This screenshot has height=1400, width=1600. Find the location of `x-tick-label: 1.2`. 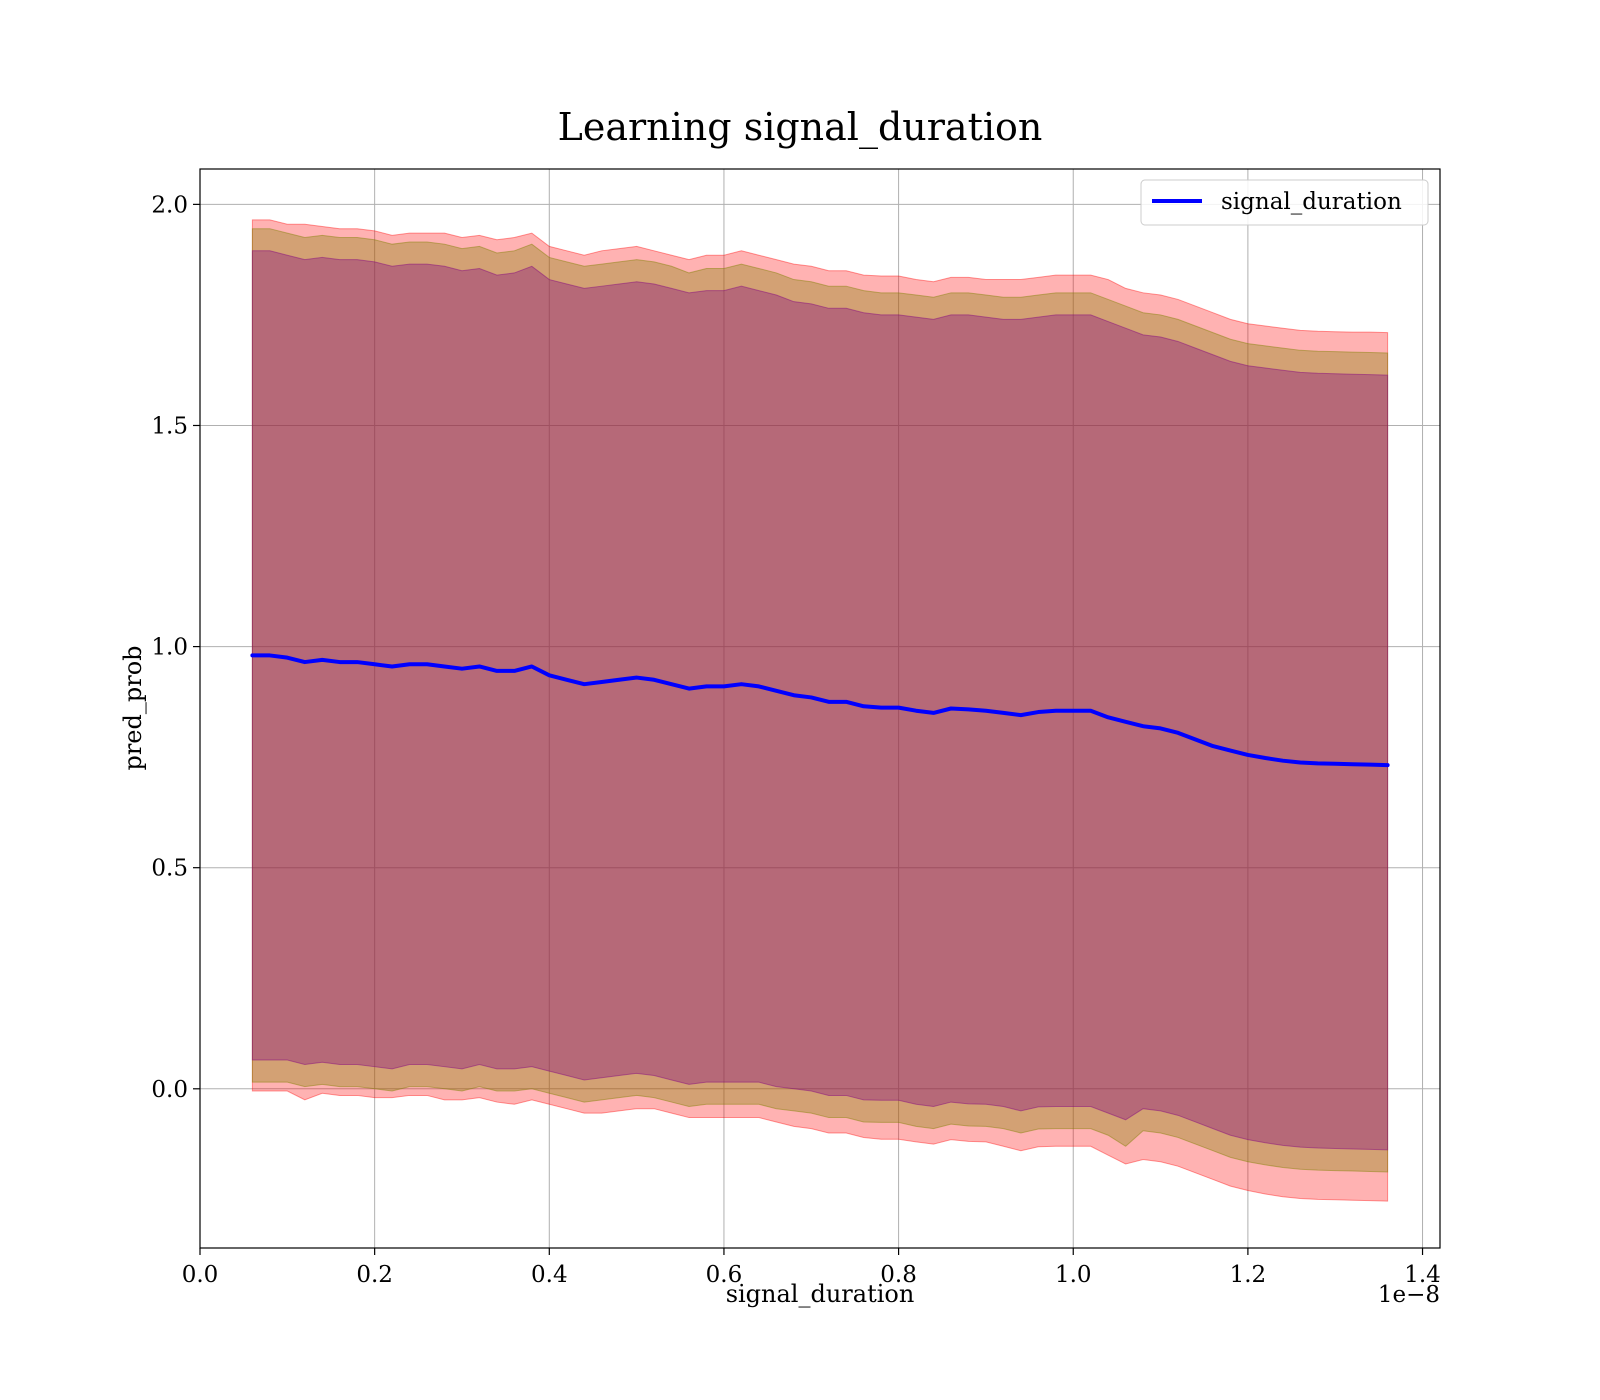

x-tick-label: 1.2 is located at coordinates (1248, 1275).